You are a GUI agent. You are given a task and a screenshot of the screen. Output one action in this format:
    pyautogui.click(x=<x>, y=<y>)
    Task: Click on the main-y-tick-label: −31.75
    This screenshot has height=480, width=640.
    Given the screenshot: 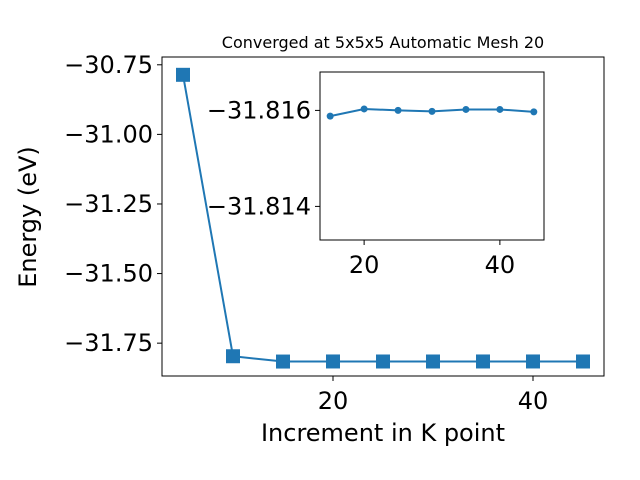 What is the action you would take?
    pyautogui.click(x=108, y=343)
    